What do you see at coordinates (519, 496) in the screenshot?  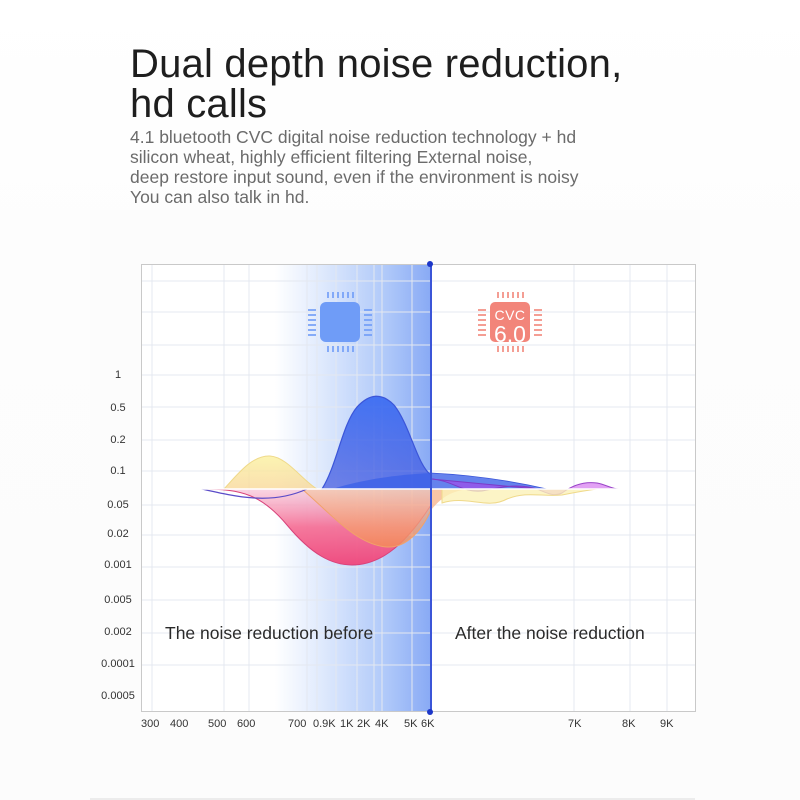 I see `yellow-ripple-area` at bounding box center [519, 496].